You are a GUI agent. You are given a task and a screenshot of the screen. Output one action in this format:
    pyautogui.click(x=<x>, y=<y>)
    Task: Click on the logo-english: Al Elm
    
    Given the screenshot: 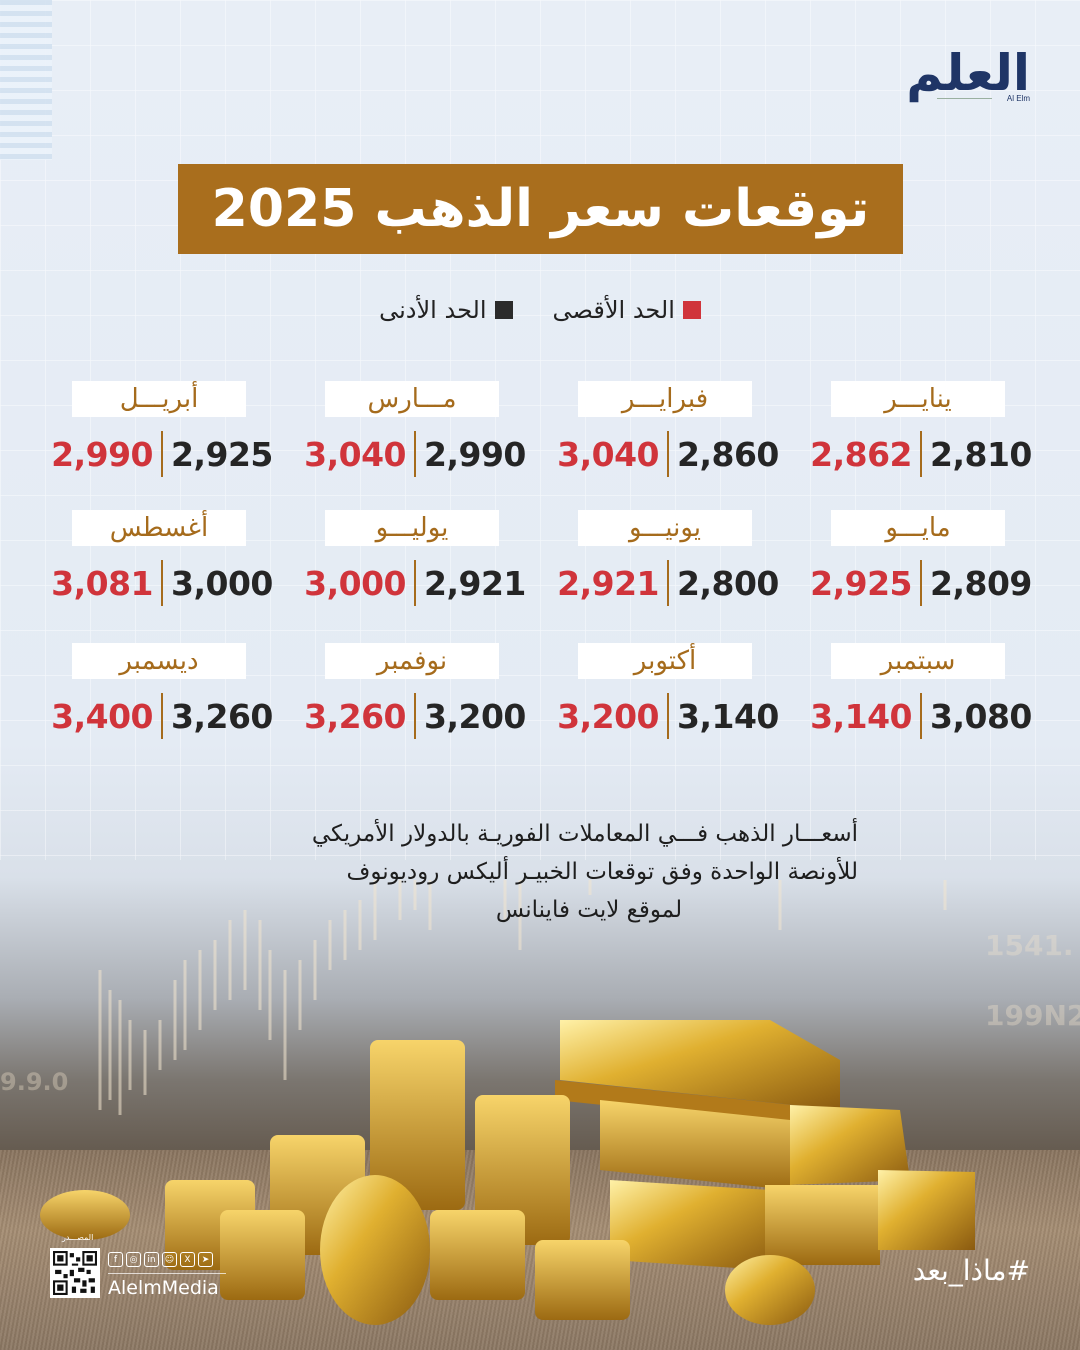 What is the action you would take?
    pyautogui.click(x=1018, y=98)
    